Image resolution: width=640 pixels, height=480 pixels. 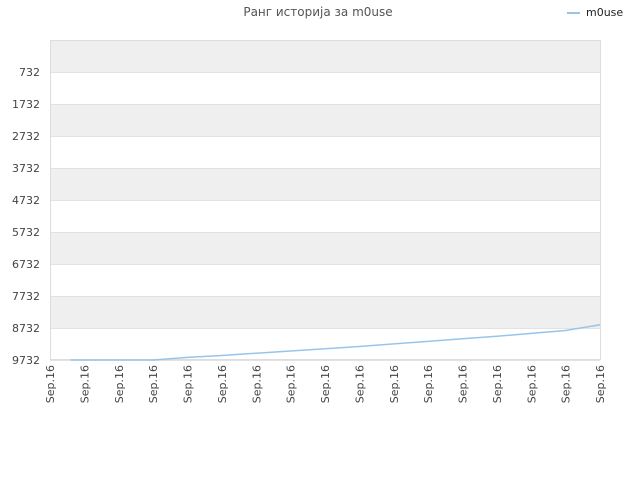 I want to click on y-tick-label: 4732, so click(x=26, y=200).